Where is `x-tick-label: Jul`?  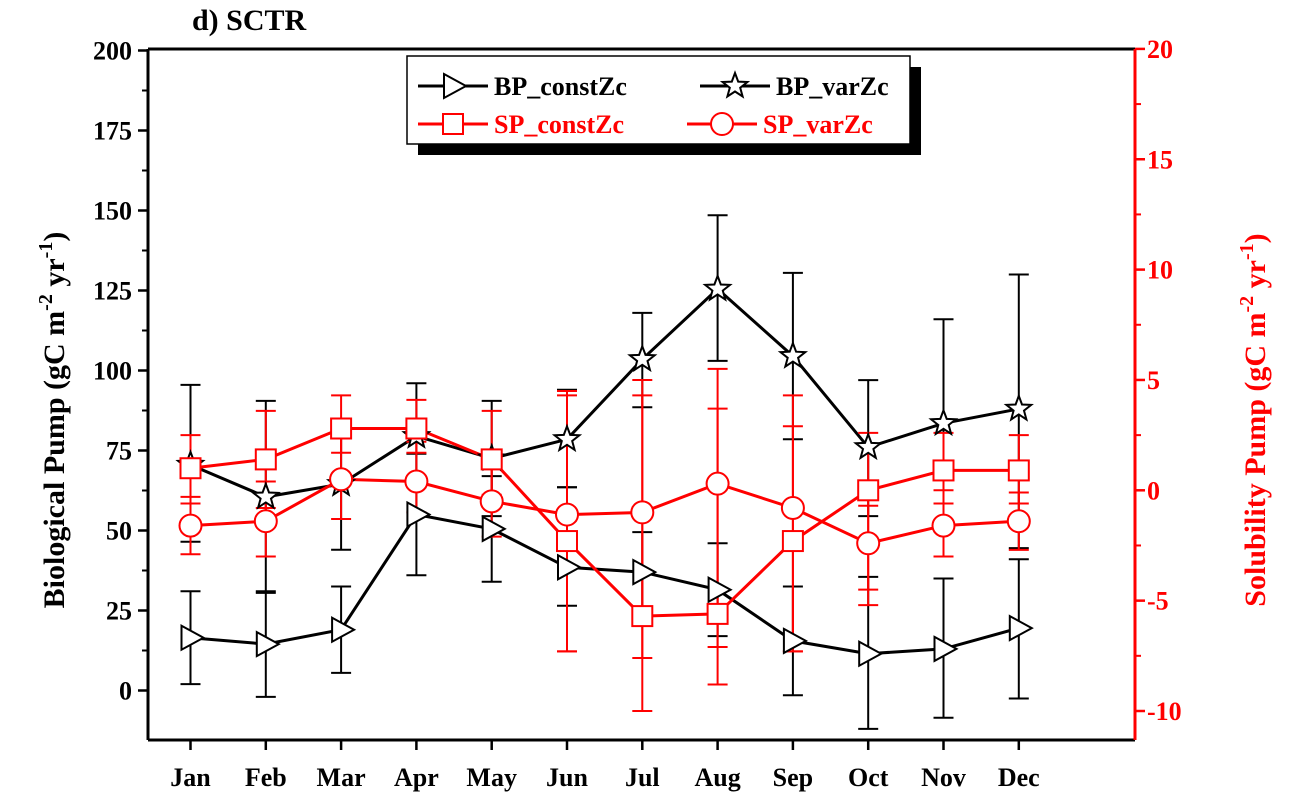
x-tick-label: Jul is located at coordinates (642, 777).